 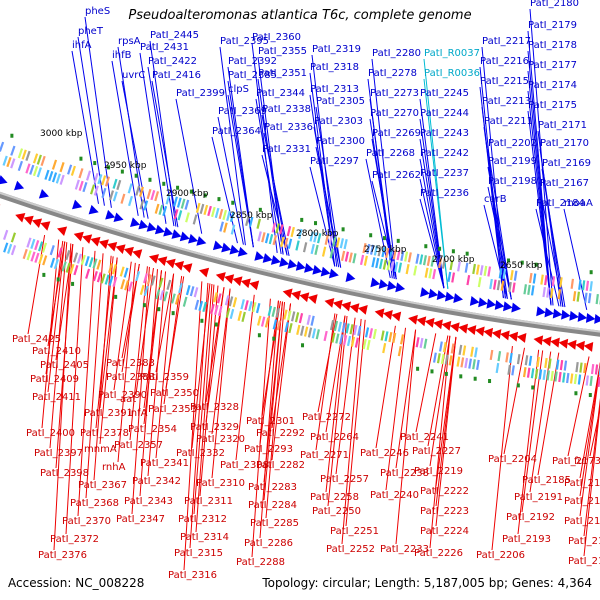 What do you see at coordinates (200, 93) in the screenshot?
I see `gene-label: PatI_2399` at bounding box center [200, 93].